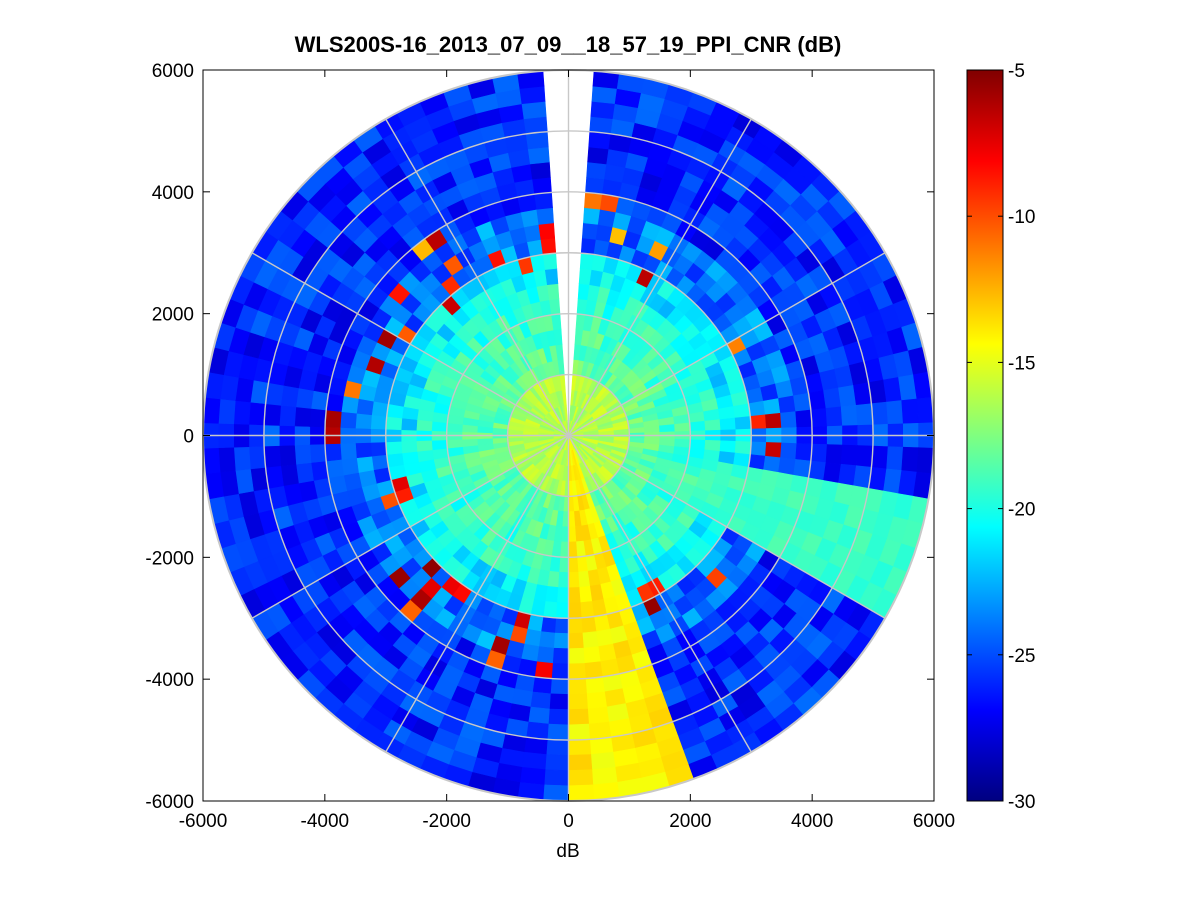  Describe the element at coordinates (325, 821) in the screenshot. I see `x-tick-label: -4000` at that location.